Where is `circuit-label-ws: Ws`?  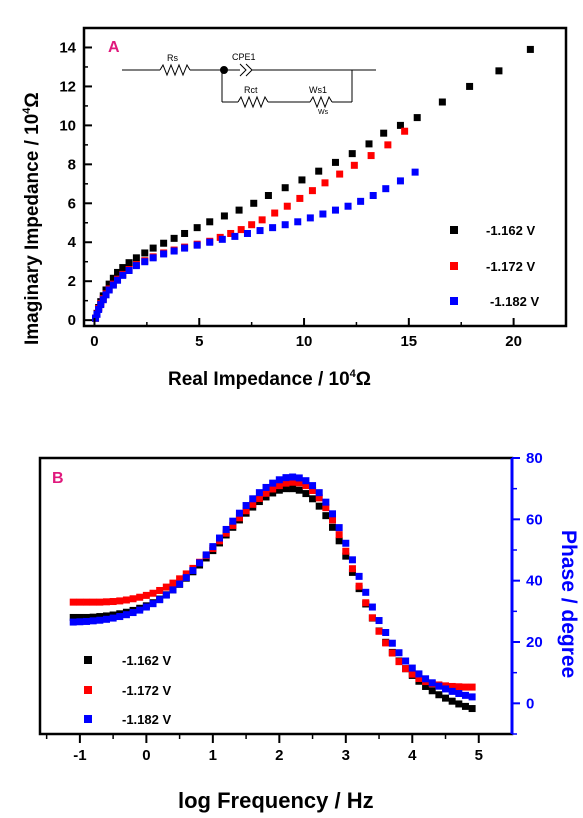
circuit-label-ws: Ws is located at coordinates (323, 112).